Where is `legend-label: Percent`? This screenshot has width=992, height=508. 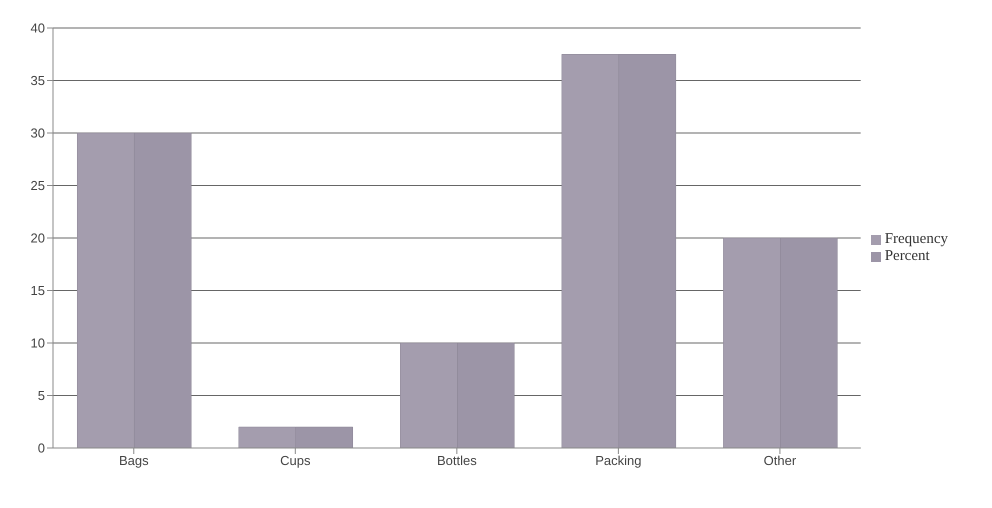 legend-label: Percent is located at coordinates (907, 256).